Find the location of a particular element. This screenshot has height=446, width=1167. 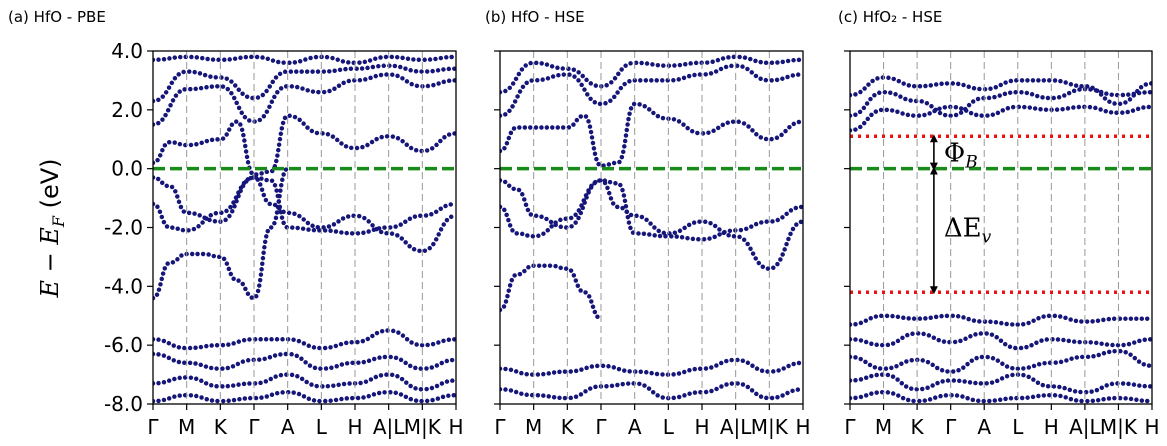

y-tick-label: -4.0 is located at coordinates (123, 286).